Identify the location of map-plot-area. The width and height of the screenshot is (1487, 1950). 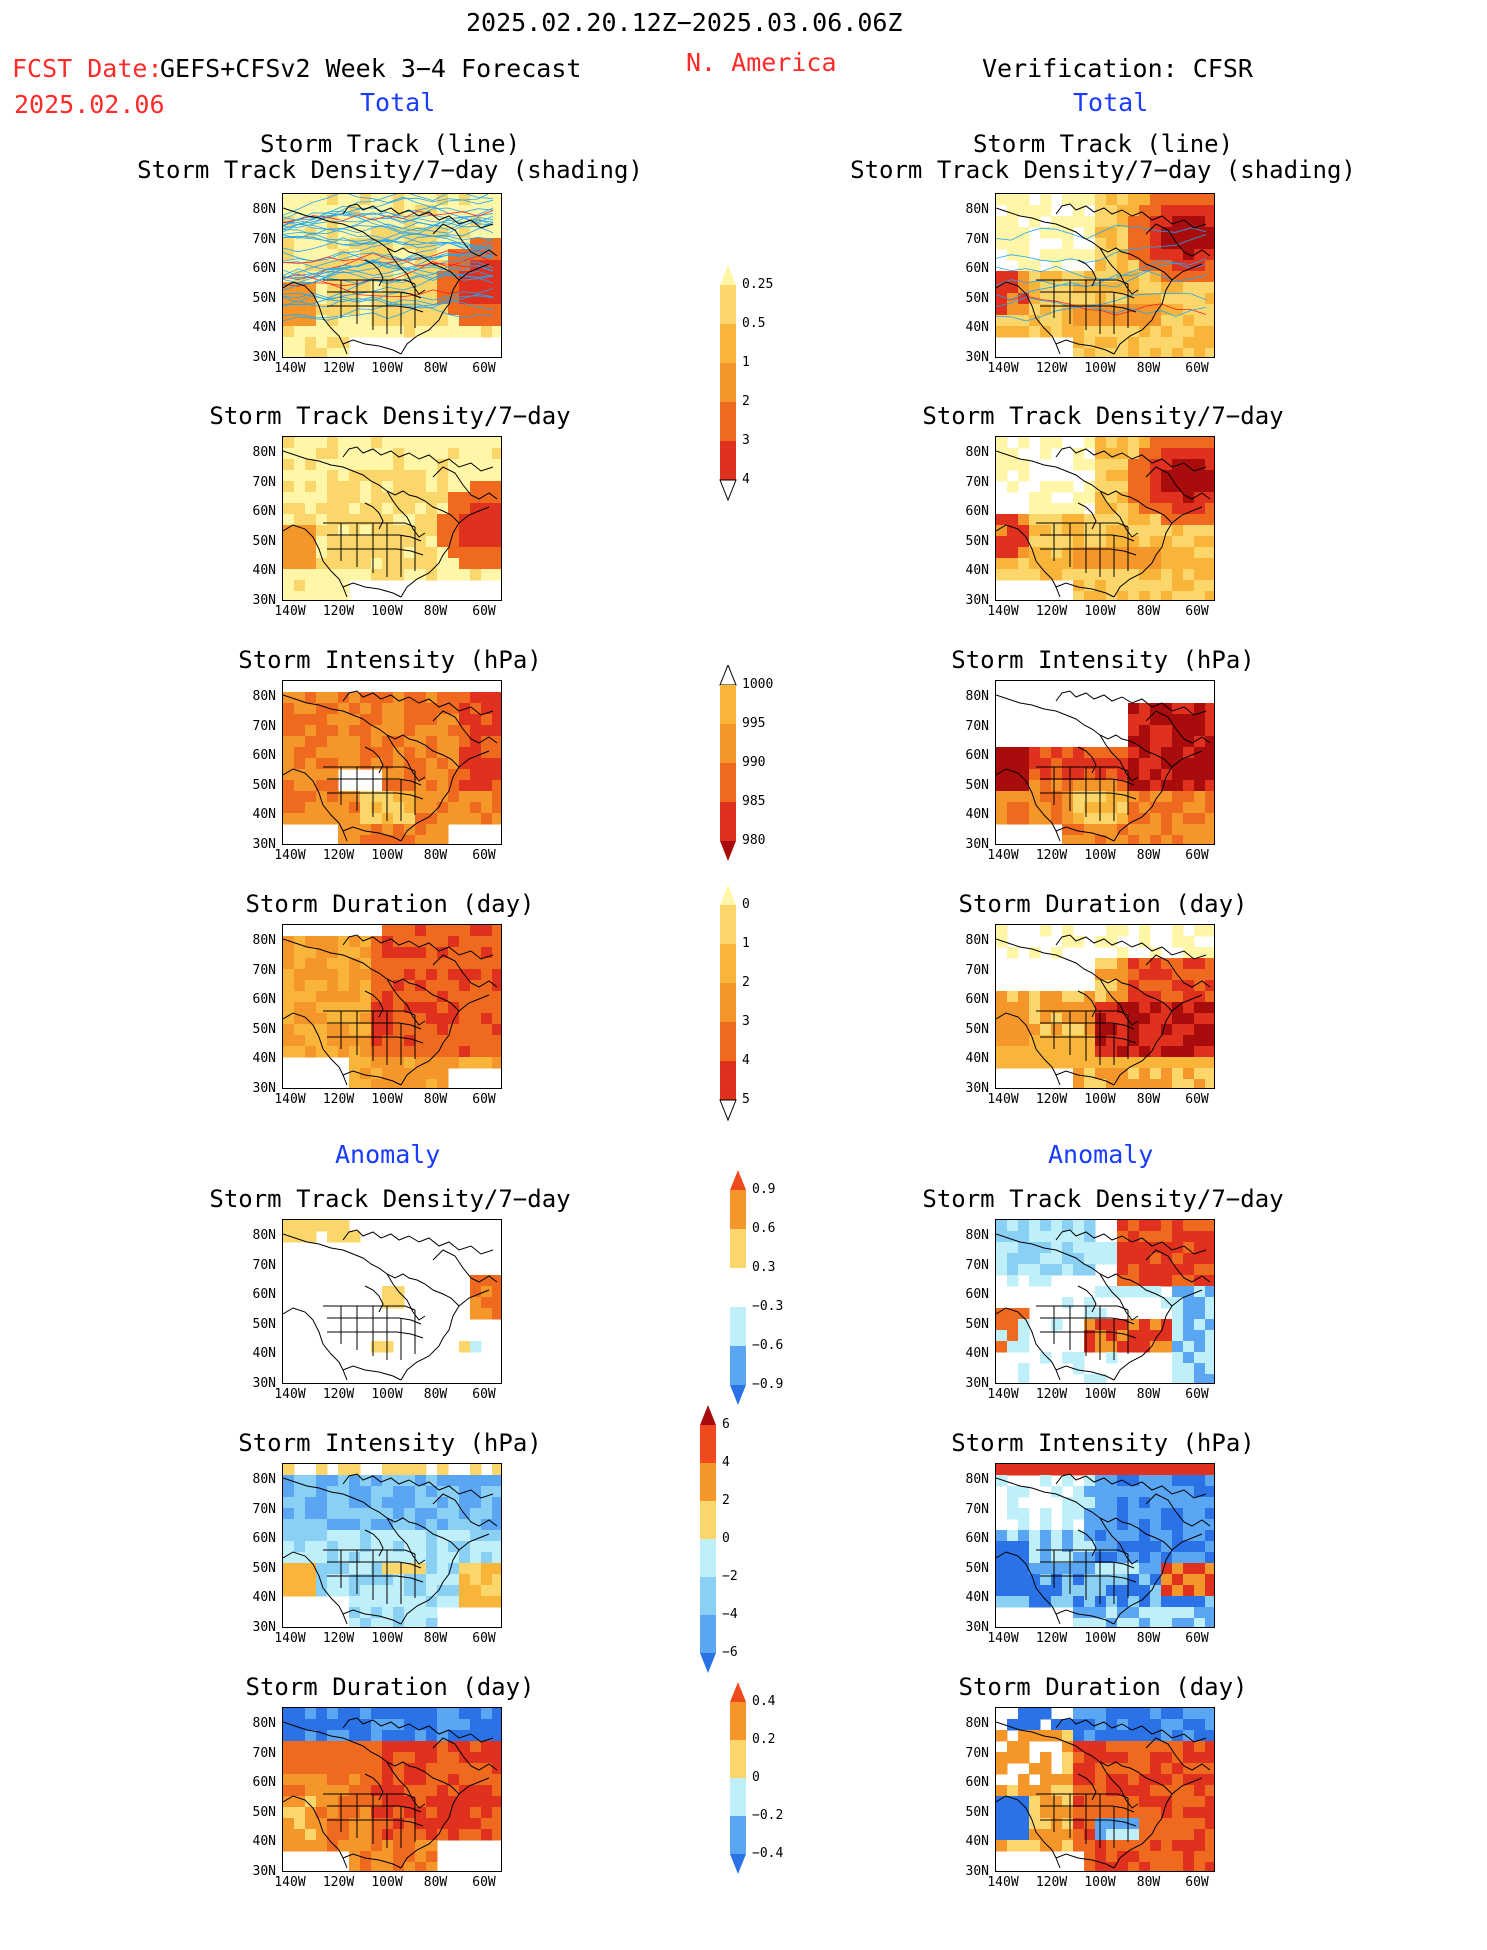
(392, 1301).